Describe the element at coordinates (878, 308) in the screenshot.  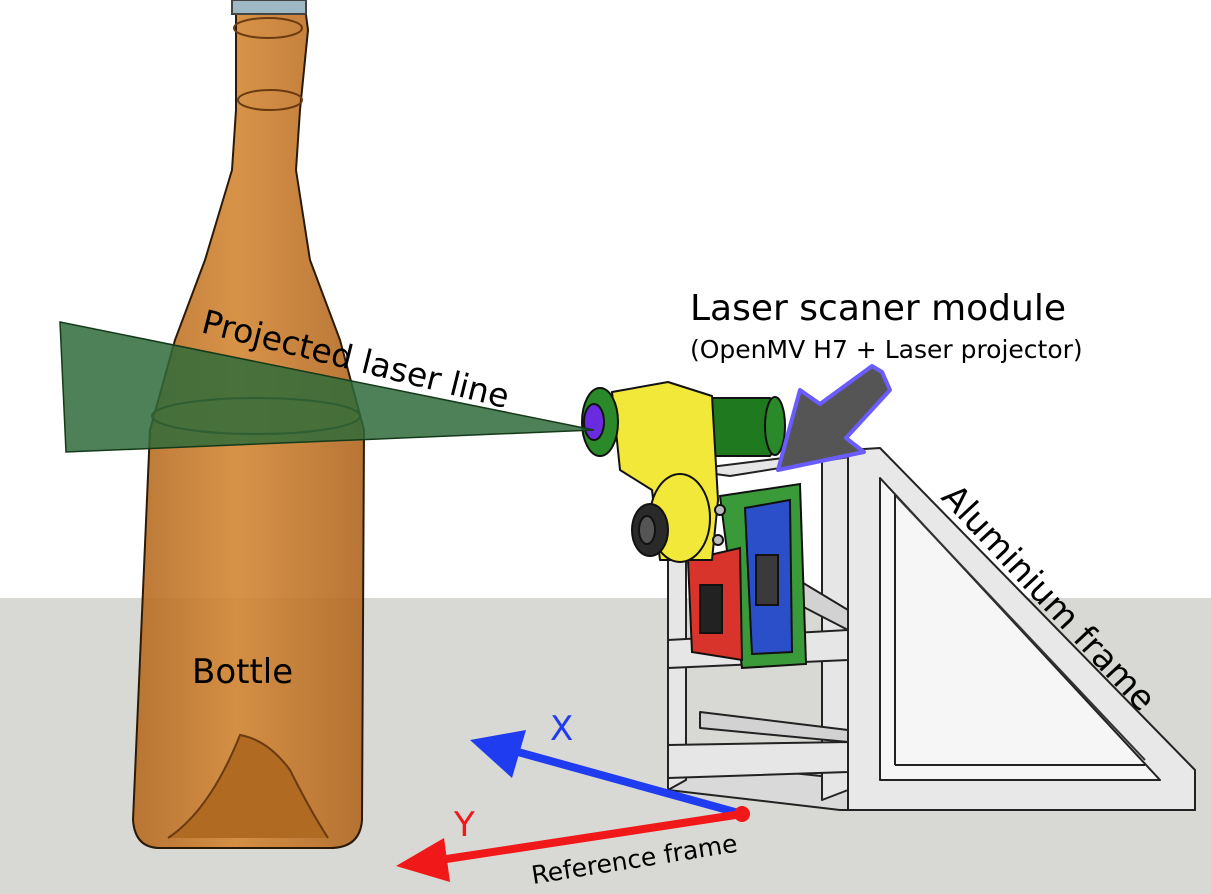
I see `label-module-title: Laser scaner module` at that location.